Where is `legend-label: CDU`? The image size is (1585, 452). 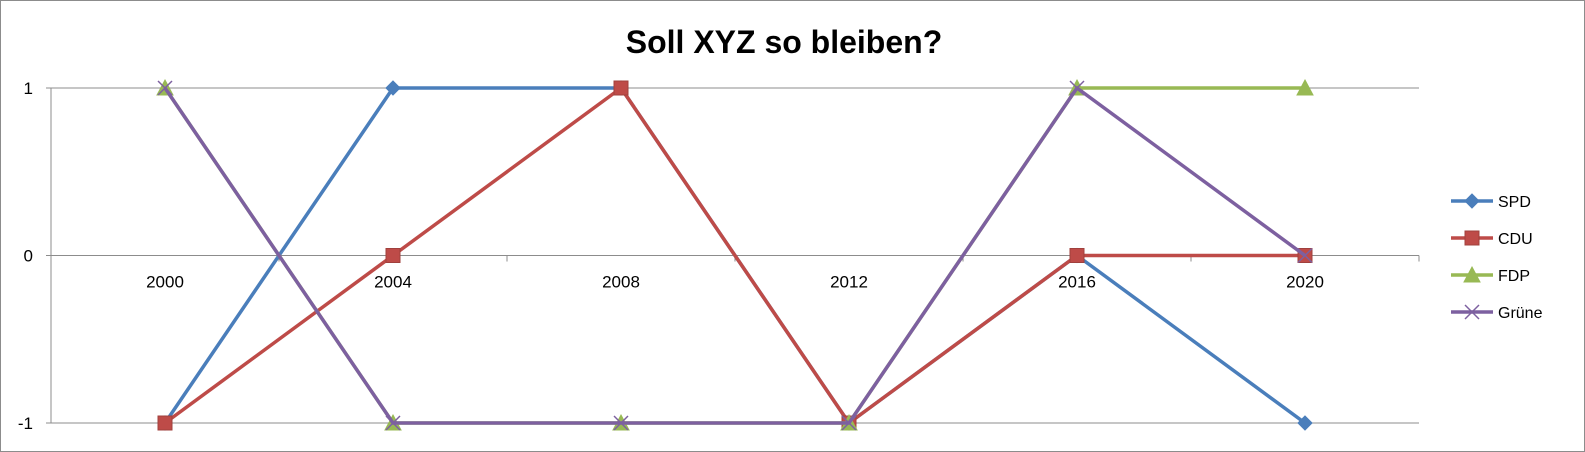 legend-label: CDU is located at coordinates (1515, 239).